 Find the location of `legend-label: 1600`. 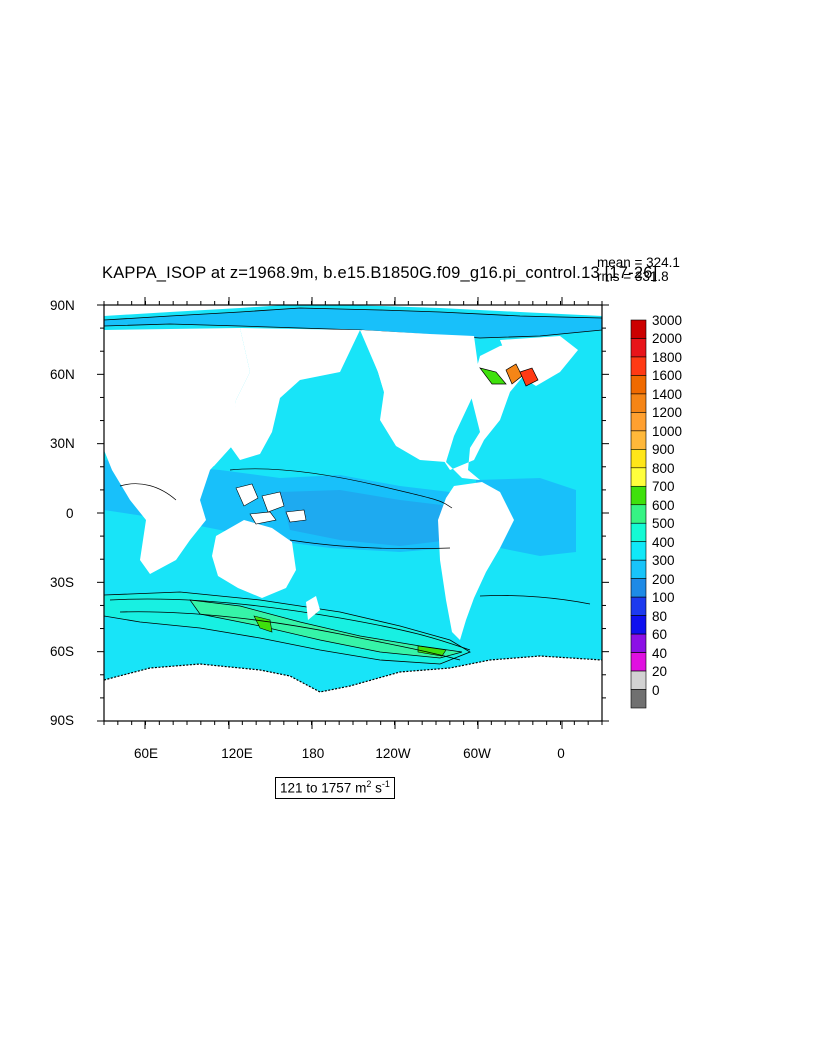

legend-label: 1600 is located at coordinates (667, 376).